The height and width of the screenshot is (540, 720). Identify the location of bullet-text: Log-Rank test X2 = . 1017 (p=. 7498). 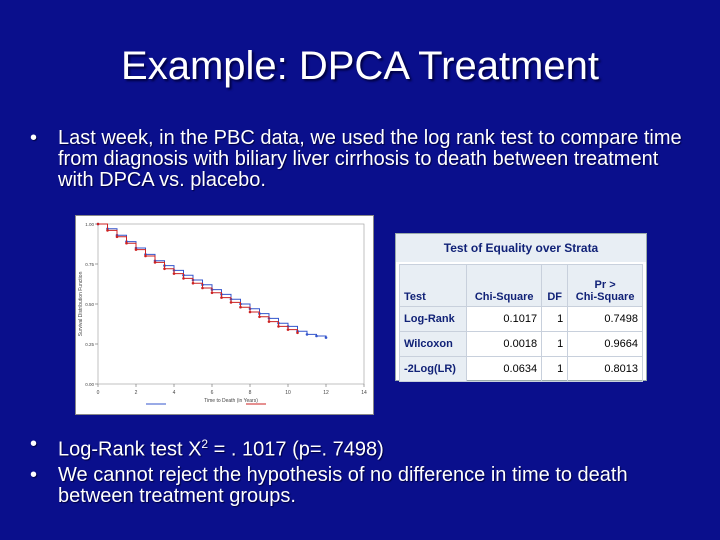
(374, 447).